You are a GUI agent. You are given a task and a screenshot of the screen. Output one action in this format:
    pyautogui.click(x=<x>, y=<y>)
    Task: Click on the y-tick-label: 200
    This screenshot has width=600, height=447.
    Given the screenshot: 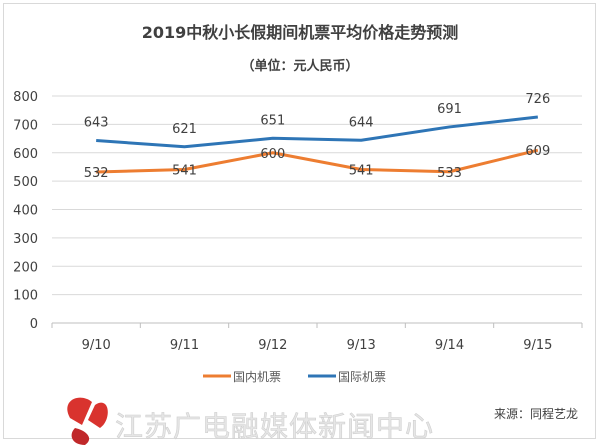 What is the action you would take?
    pyautogui.click(x=25, y=267)
    